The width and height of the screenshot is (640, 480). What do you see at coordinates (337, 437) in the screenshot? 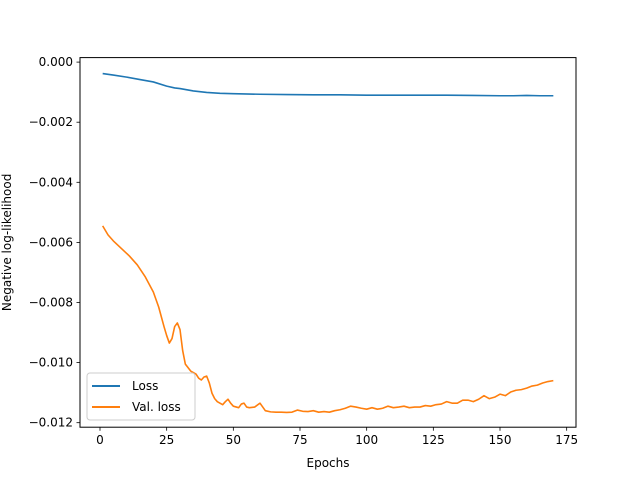
I see `x-axis-ticks: 0 25 50 75 100 125 150 175` at bounding box center [337, 437].